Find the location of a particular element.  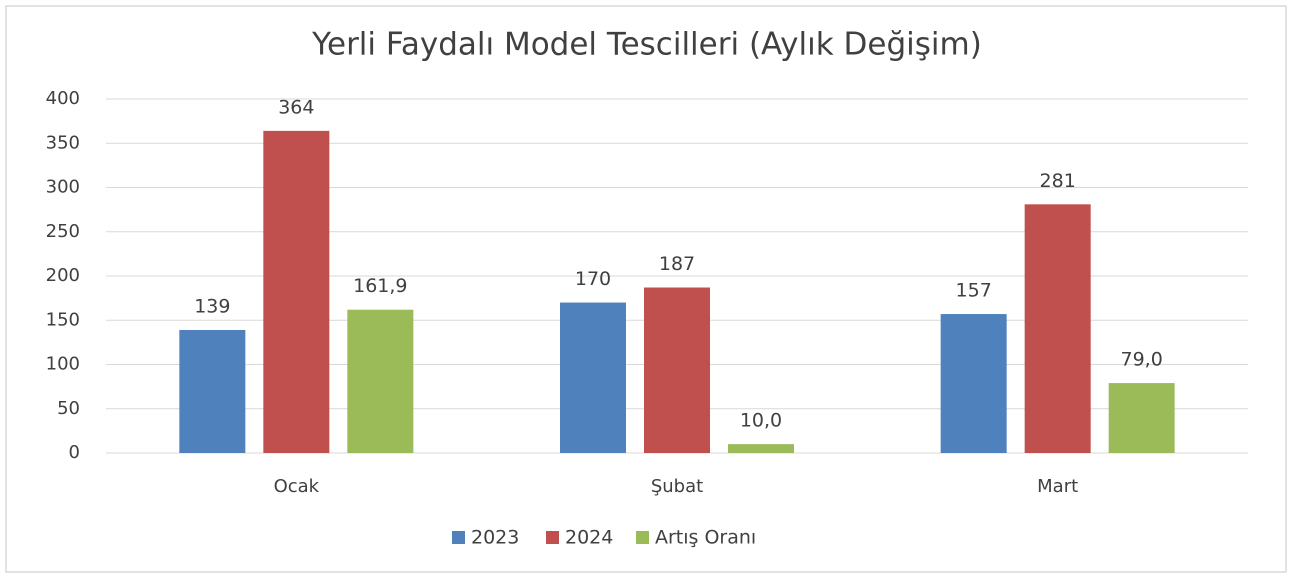

y-tick-label: 0 is located at coordinates (74, 452).